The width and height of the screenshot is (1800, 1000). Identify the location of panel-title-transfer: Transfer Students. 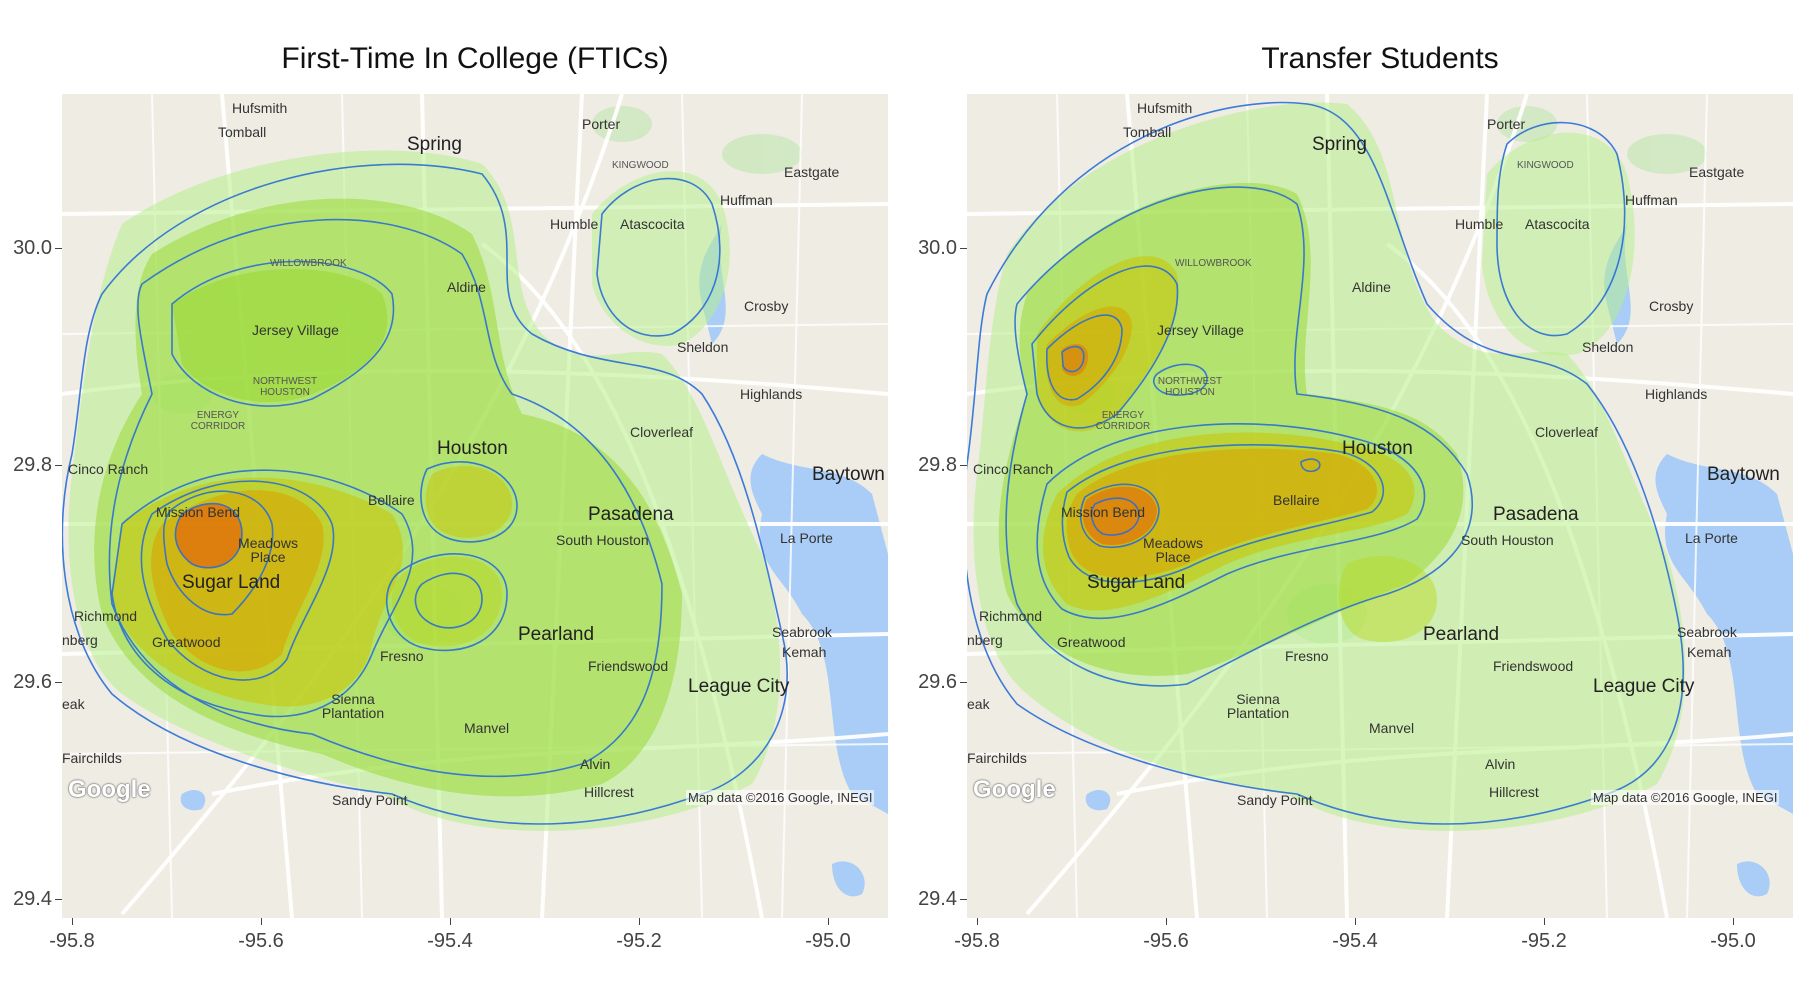
(1380, 58).